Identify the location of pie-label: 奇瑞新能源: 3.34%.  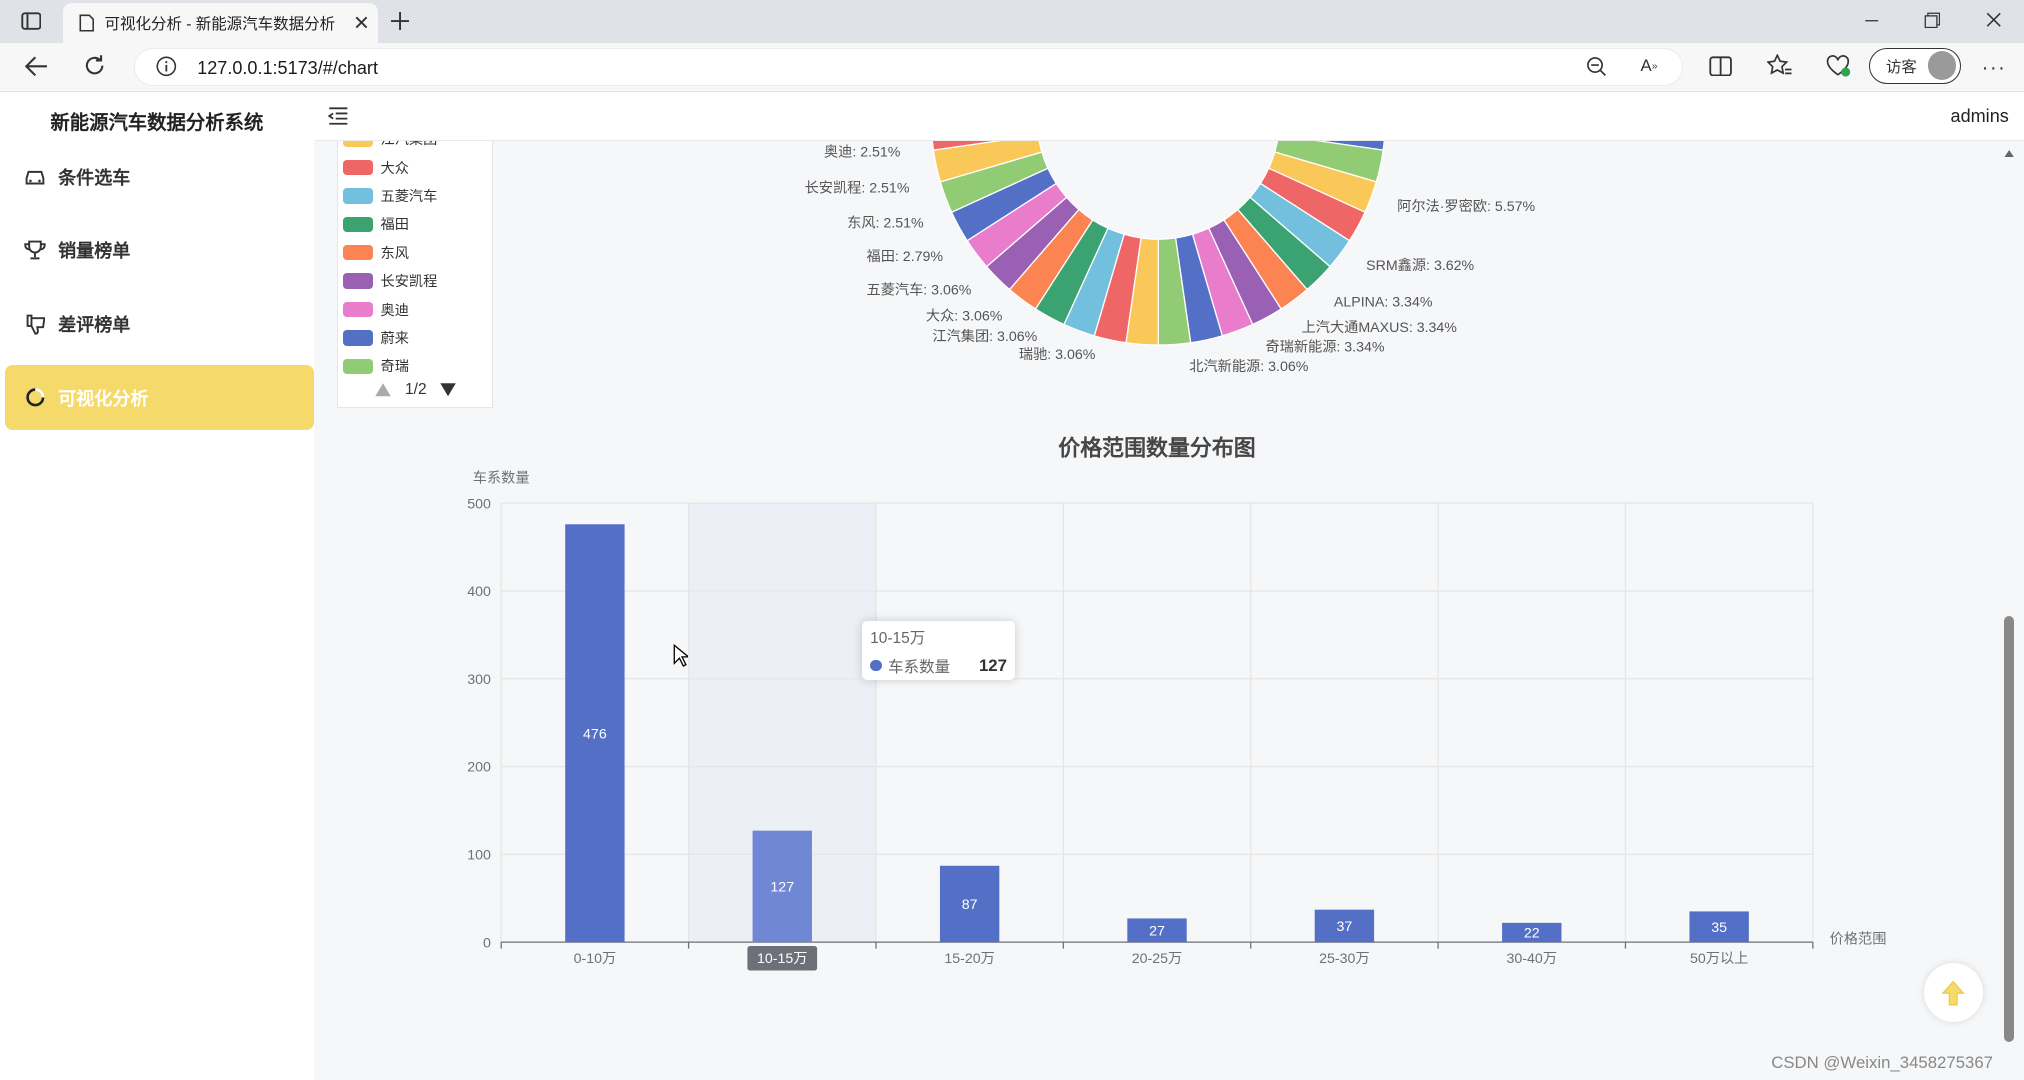
(1324, 346).